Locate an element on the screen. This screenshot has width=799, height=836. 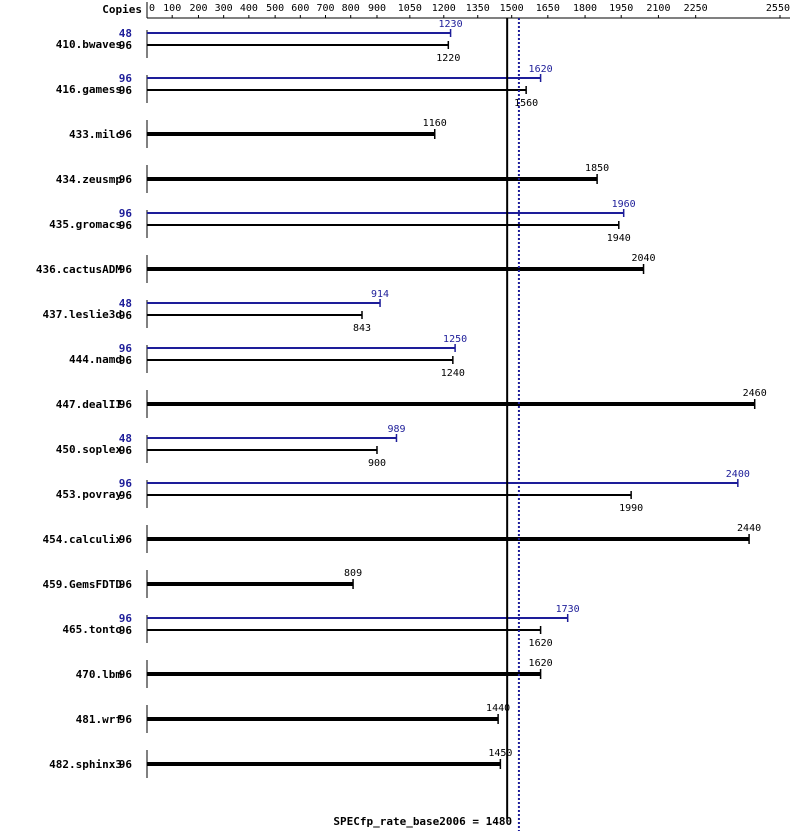
base-value-label: 843 is located at coordinates (362, 328).